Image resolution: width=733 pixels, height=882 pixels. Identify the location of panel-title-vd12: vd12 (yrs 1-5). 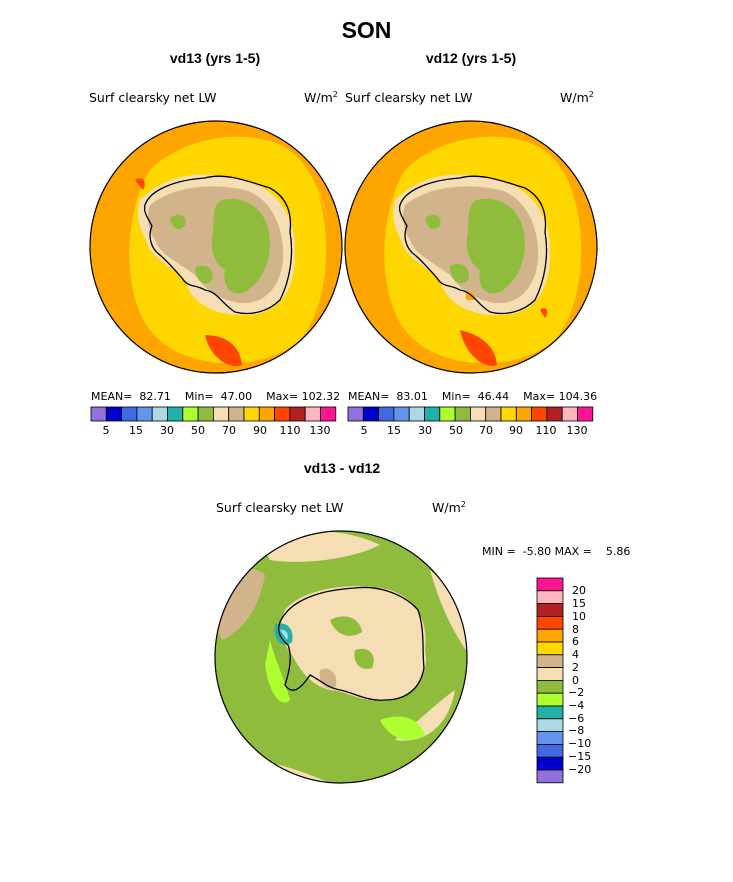
(471, 58).